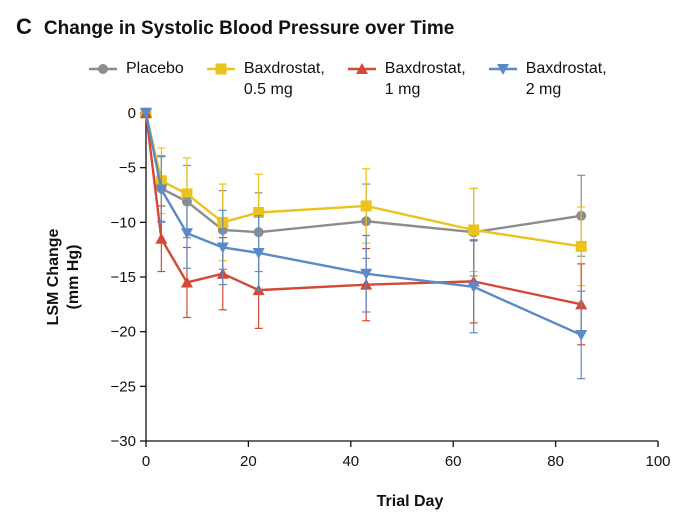  Describe the element at coordinates (132, 113) in the screenshot. I see `y-tick-label: 0` at that location.